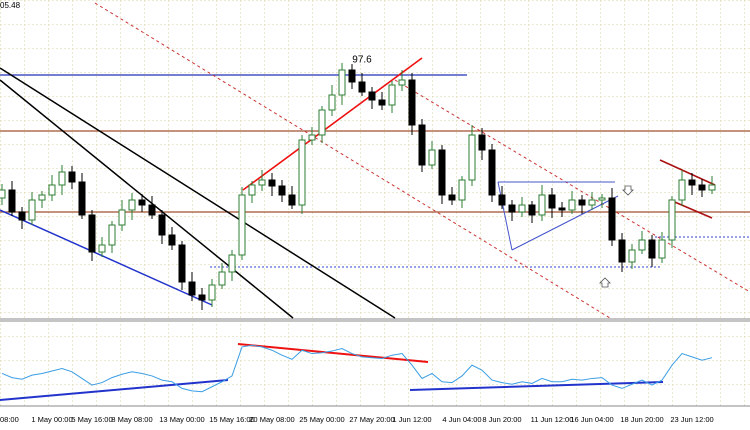  Describe the element at coordinates (362, 60) in the screenshot. I see `annotation: 97.6` at that location.